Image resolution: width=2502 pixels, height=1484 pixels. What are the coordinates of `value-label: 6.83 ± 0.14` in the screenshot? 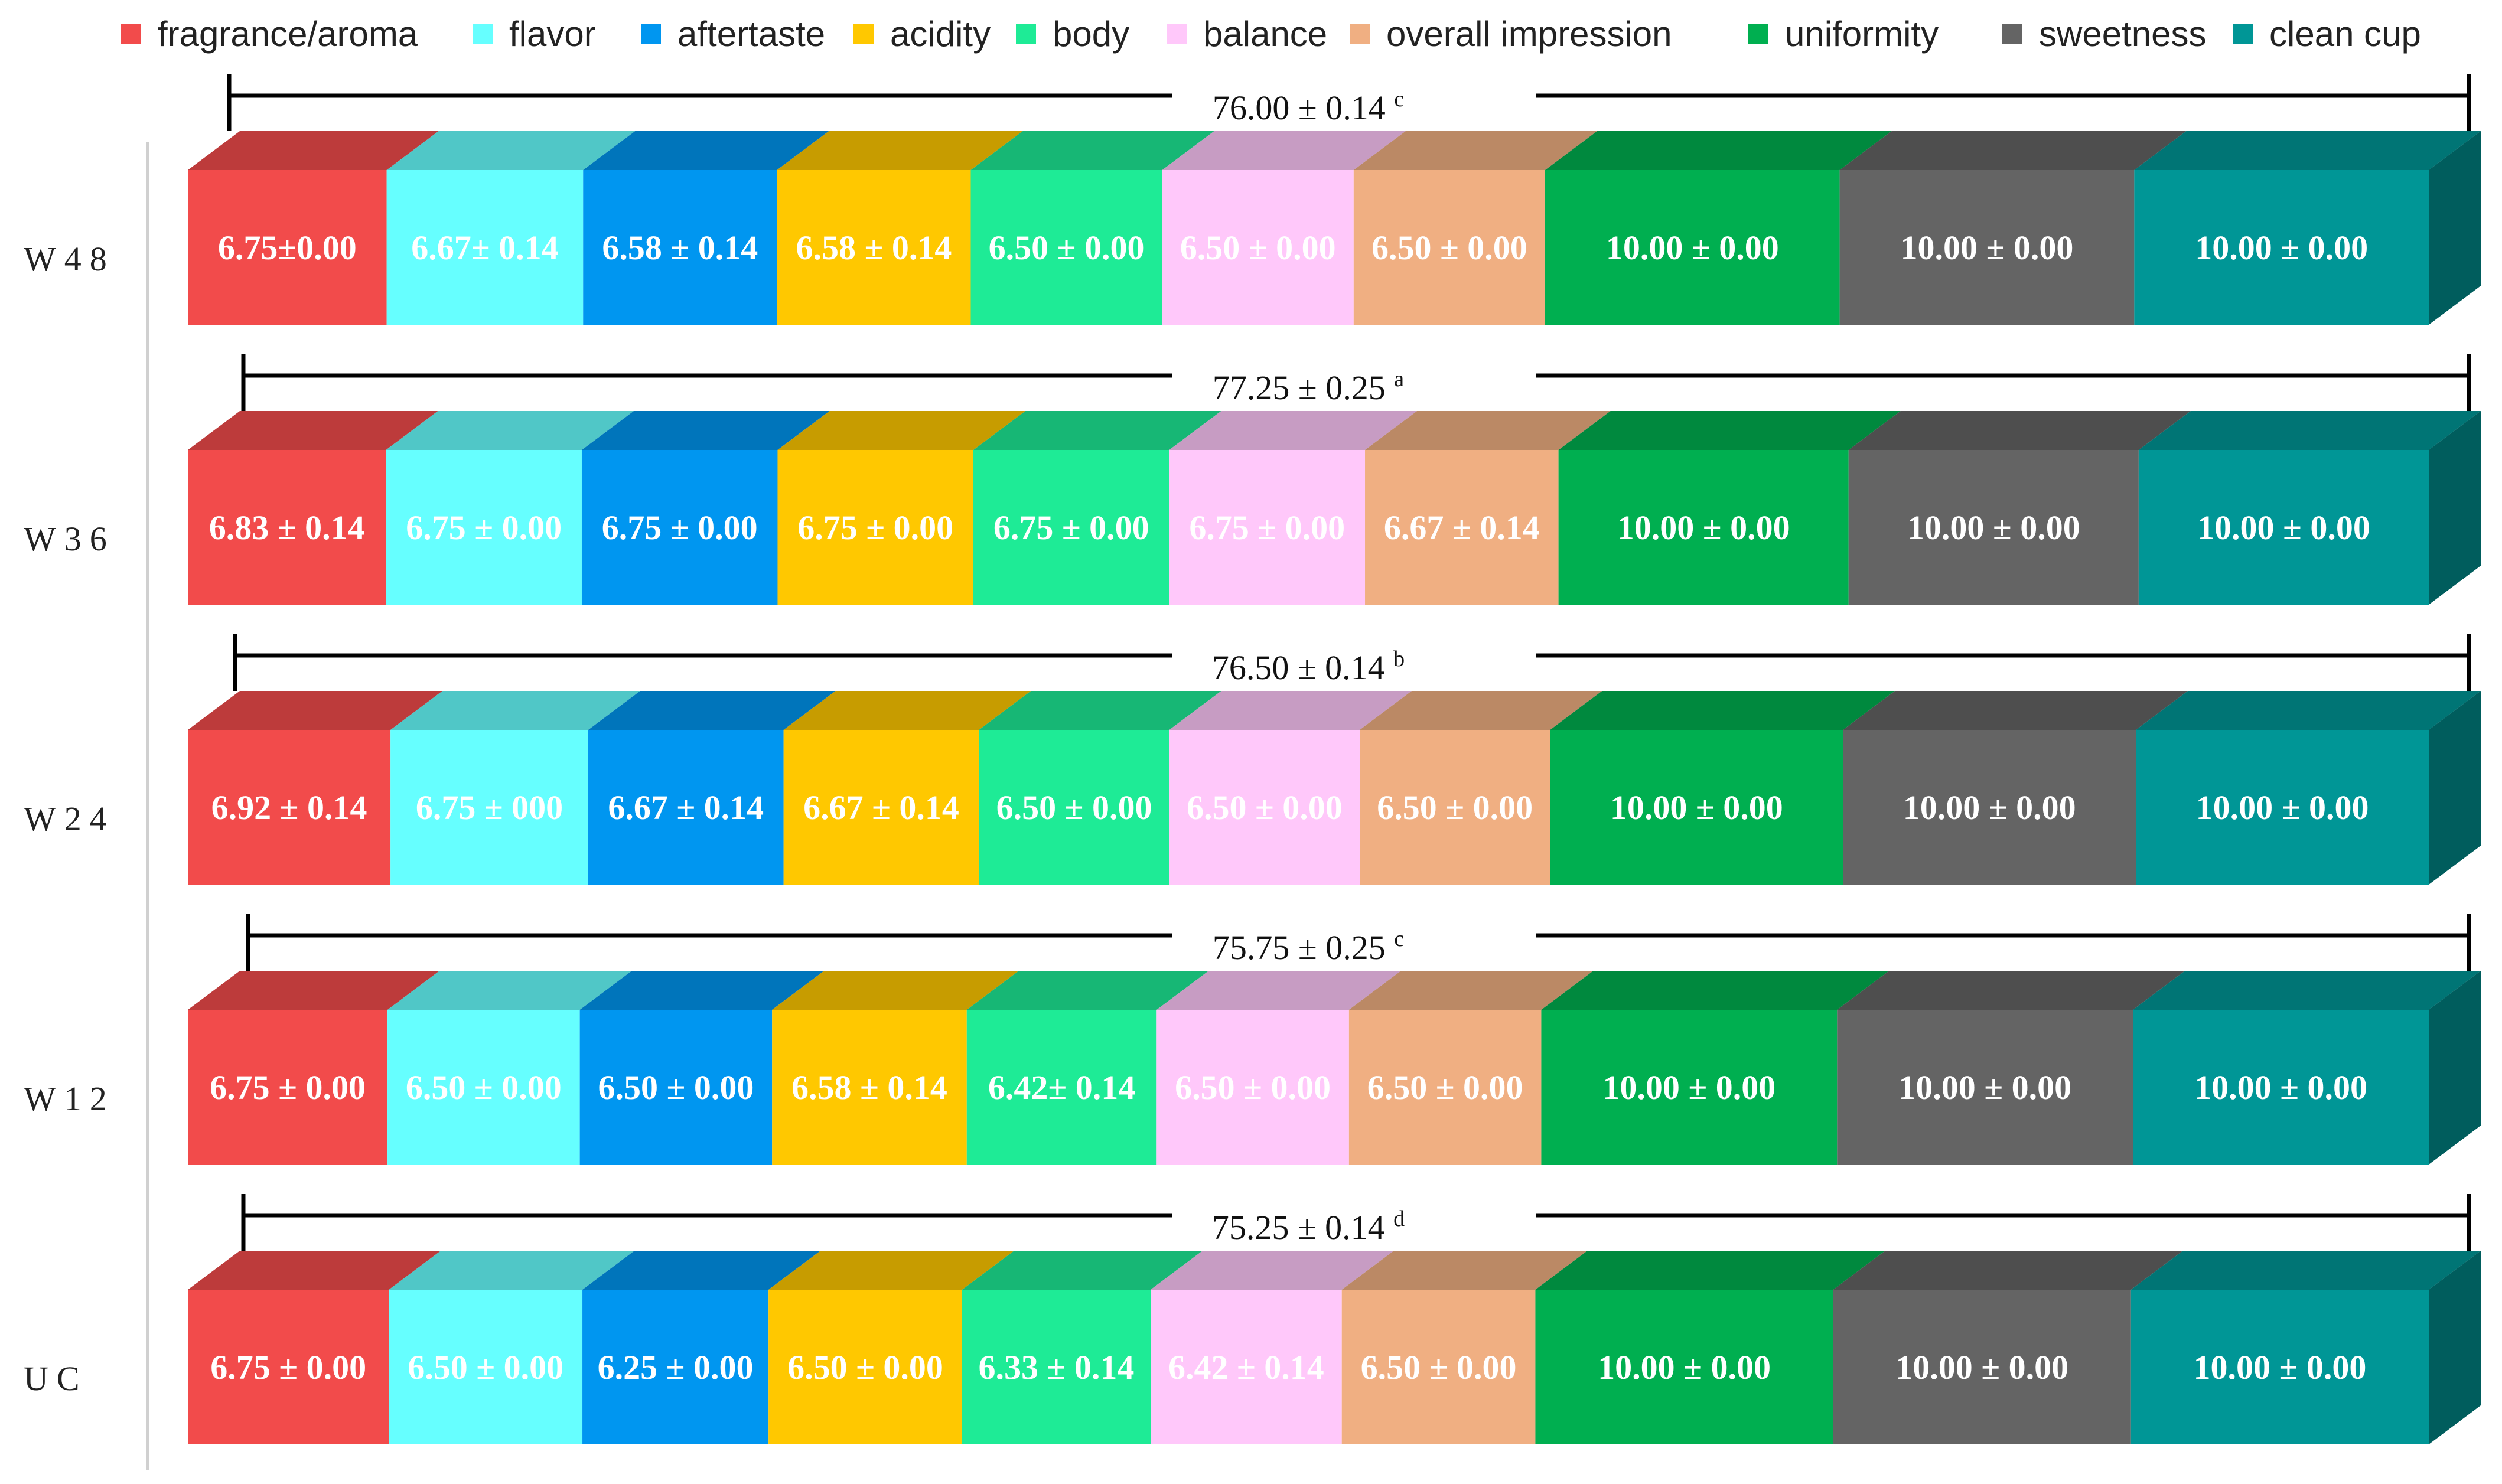 It's located at (287, 527).